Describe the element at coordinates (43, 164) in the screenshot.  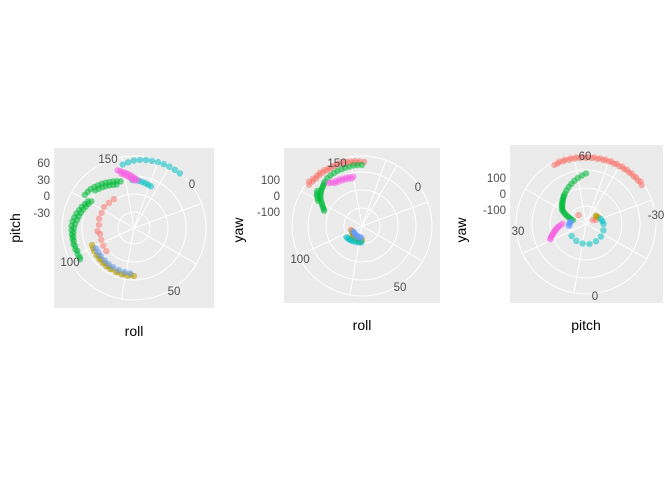
I see `radius-tick-label: 60` at that location.